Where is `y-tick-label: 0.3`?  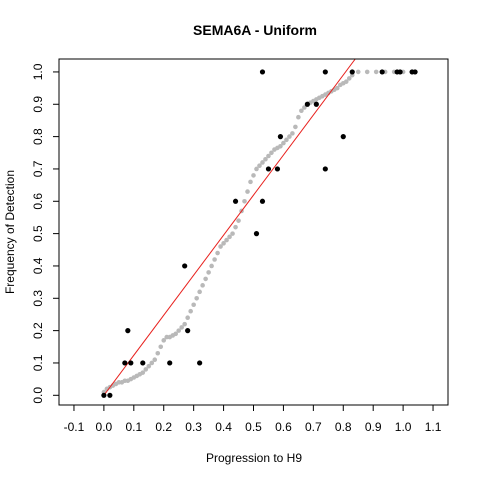 y-tick-label: 0.3 is located at coordinates (38, 298).